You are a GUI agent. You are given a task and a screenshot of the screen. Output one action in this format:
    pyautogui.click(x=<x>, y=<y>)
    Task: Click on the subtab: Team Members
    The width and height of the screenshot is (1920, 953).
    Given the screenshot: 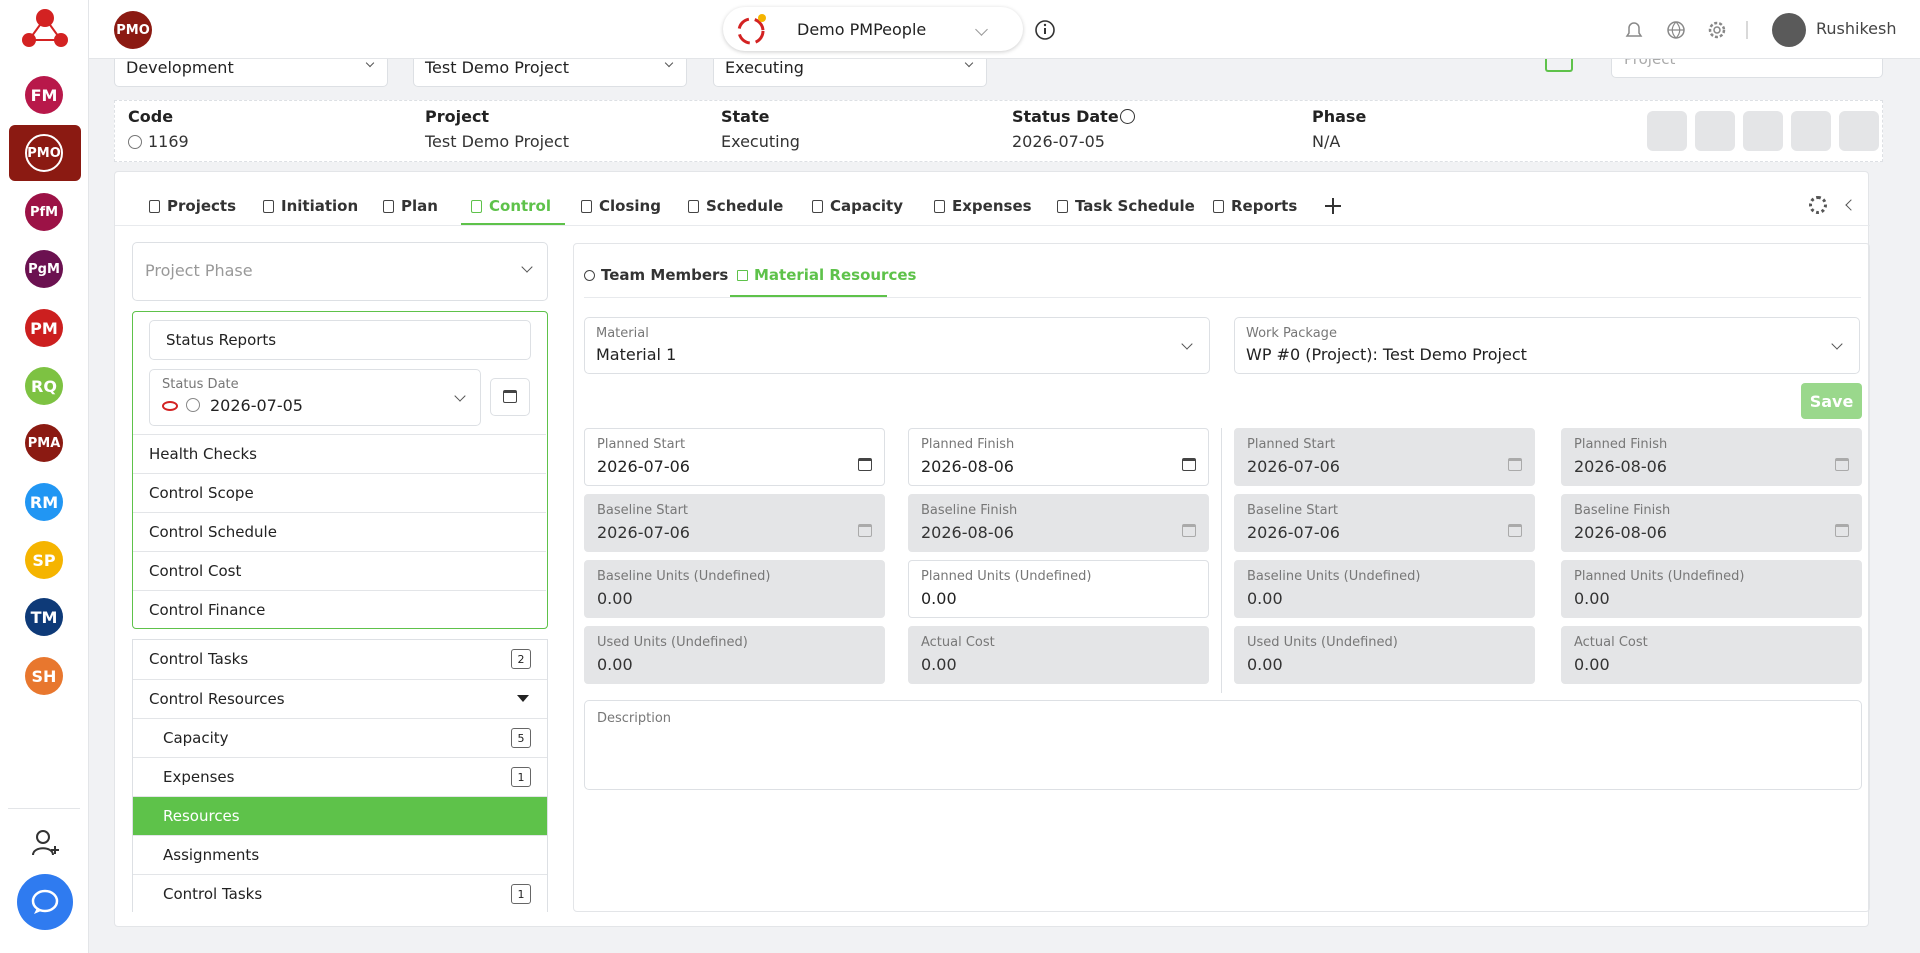 What is the action you would take?
    pyautogui.click(x=665, y=275)
    